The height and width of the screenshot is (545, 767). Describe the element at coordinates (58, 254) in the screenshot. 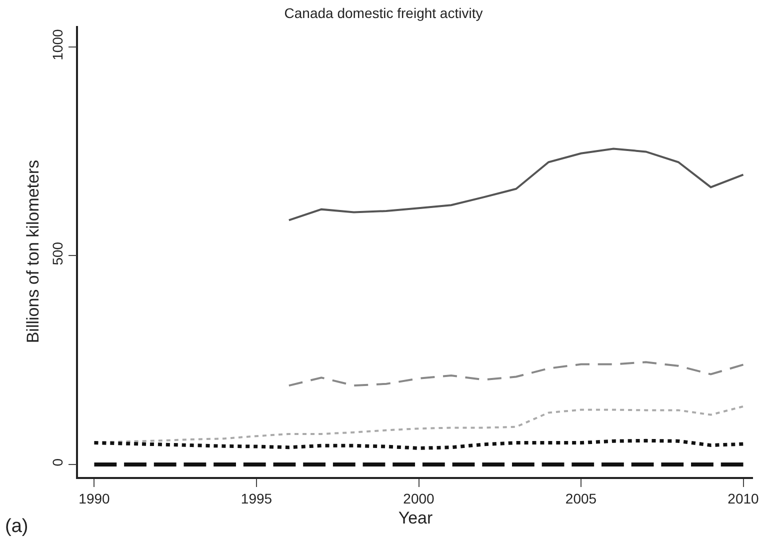

I see `y-tick-label: 500` at that location.